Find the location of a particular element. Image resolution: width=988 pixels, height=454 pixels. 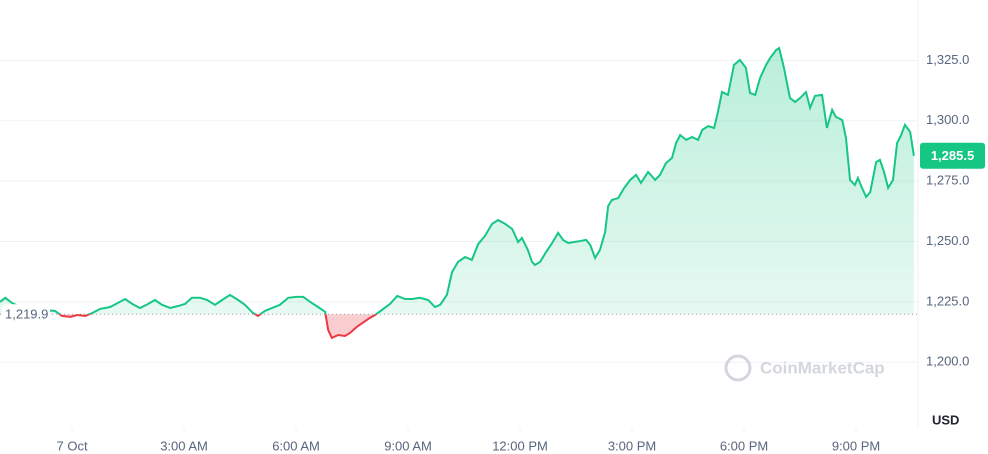

current-price-label: 1,285.5 is located at coordinates (952, 155).